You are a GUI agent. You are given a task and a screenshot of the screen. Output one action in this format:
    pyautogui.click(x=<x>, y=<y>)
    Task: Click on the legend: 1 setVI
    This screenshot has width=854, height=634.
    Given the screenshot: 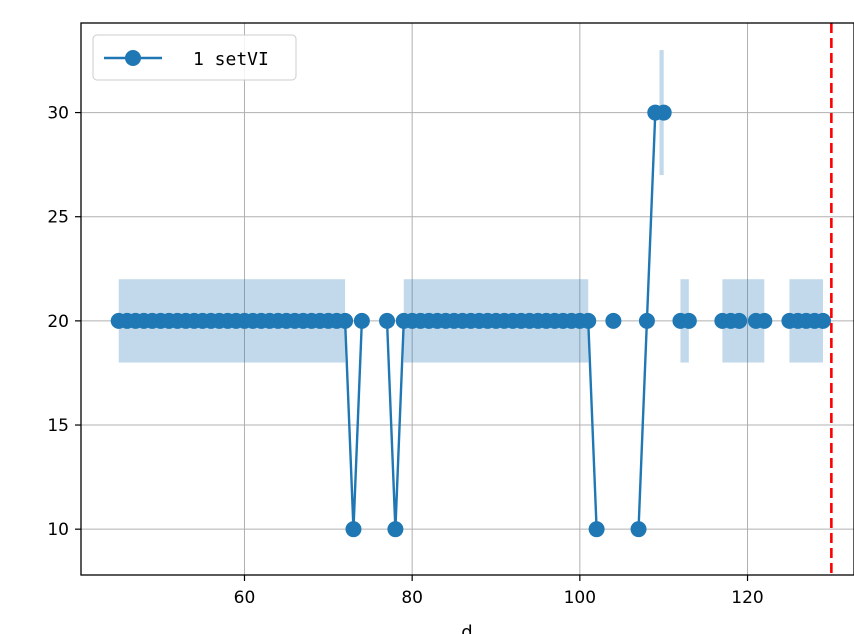 What is the action you would take?
    pyautogui.click(x=194, y=57)
    